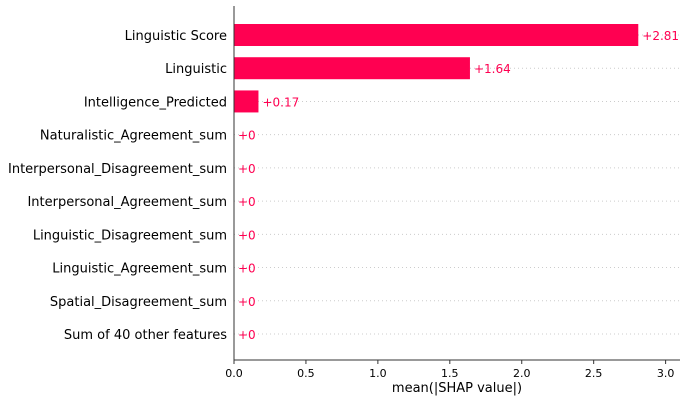  Describe the element at coordinates (450, 373) in the screenshot. I see `x-tick-label: 1.5` at that location.